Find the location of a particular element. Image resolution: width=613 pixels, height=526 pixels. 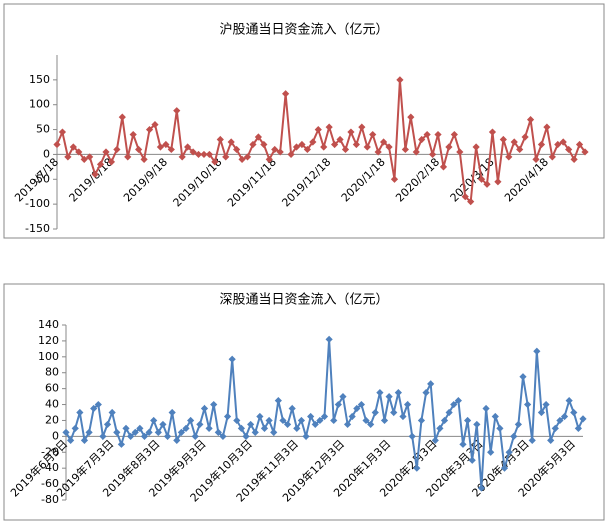

y-tick-label: -80 is located at coordinates (50, 499).